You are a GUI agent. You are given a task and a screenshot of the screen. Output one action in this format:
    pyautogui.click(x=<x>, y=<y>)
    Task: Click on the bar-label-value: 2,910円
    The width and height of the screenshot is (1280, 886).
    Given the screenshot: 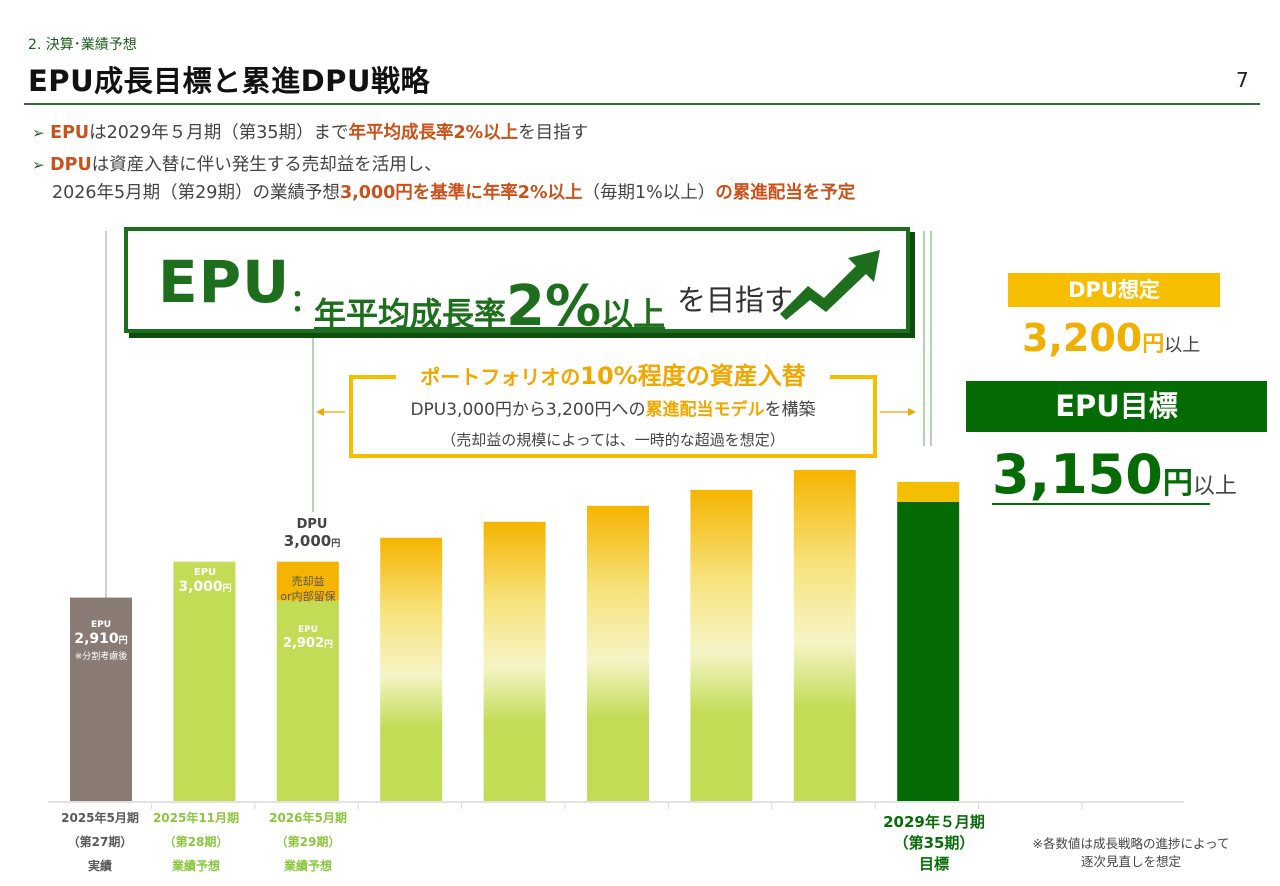 What is the action you would take?
    pyautogui.click(x=101, y=640)
    